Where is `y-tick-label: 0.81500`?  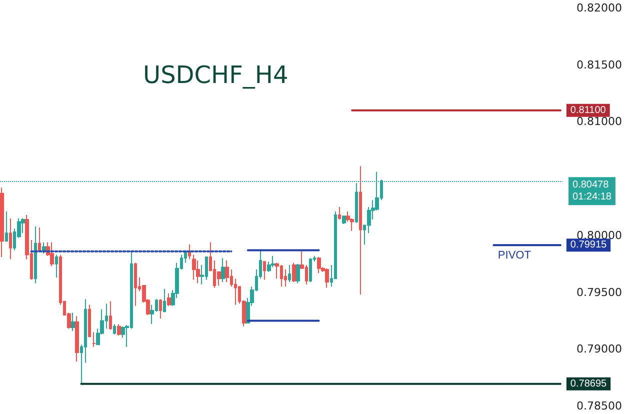
y-tick-label: 0.81500 is located at coordinates (599, 65).